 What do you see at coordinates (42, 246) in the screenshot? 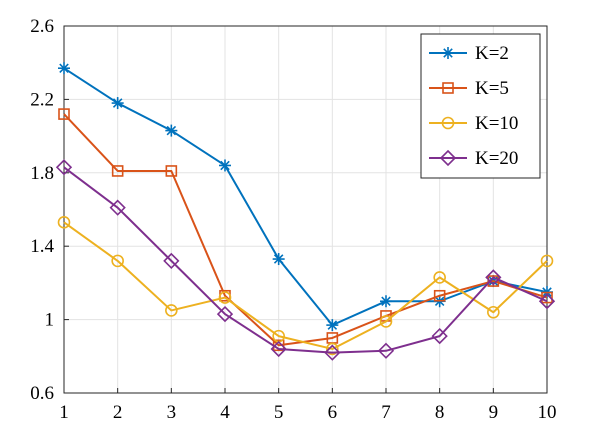
I see `y-tick-label: 1.4` at bounding box center [42, 246].